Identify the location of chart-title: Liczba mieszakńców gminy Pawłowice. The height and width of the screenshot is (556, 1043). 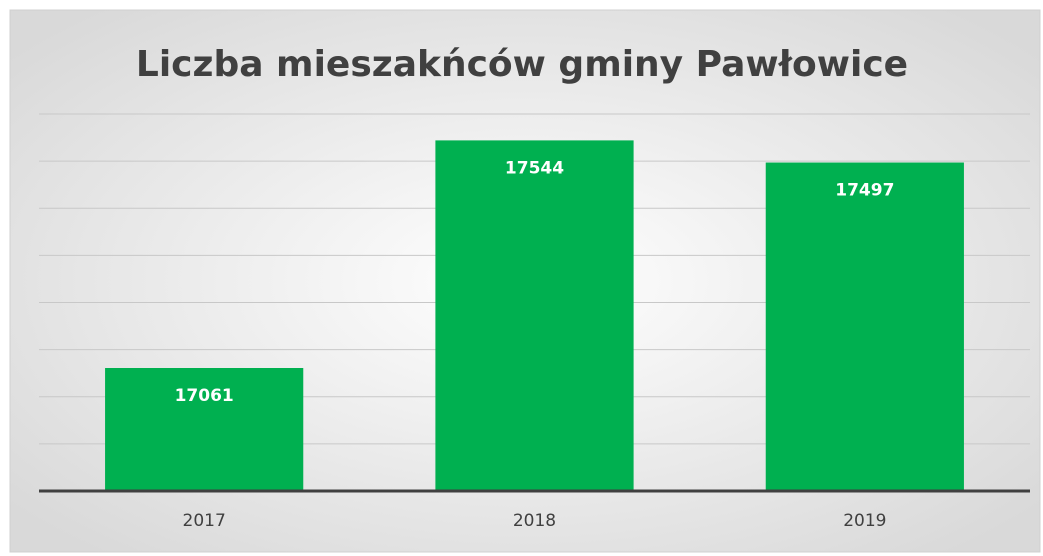
(522, 64).